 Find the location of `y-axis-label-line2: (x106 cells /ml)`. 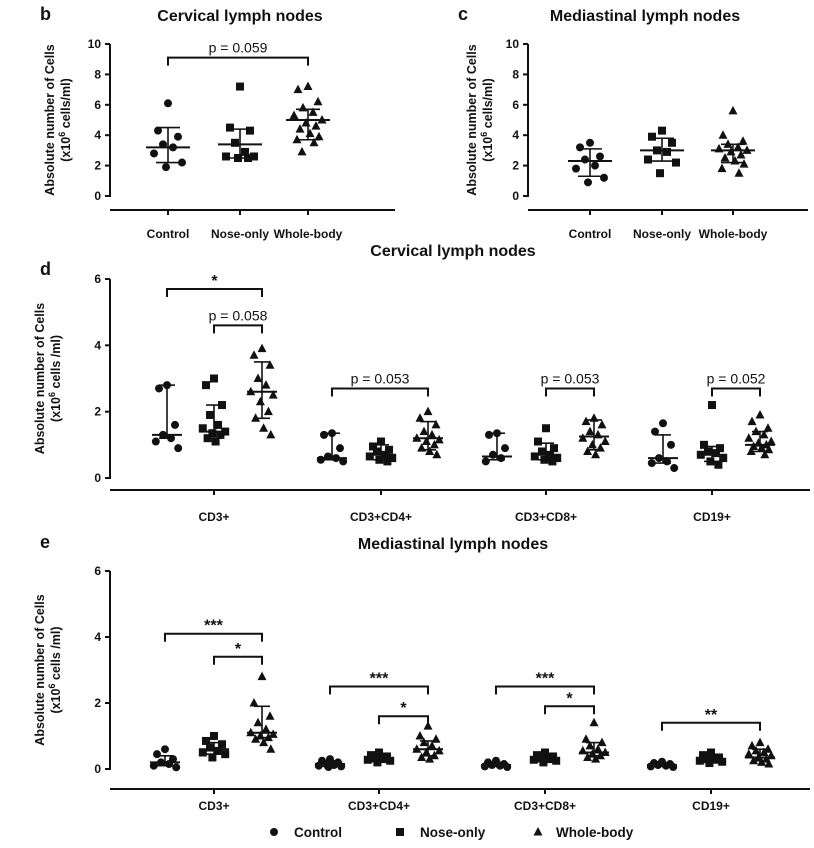

y-axis-label-line2: (x106 cells /ml) is located at coordinates (55, 378).